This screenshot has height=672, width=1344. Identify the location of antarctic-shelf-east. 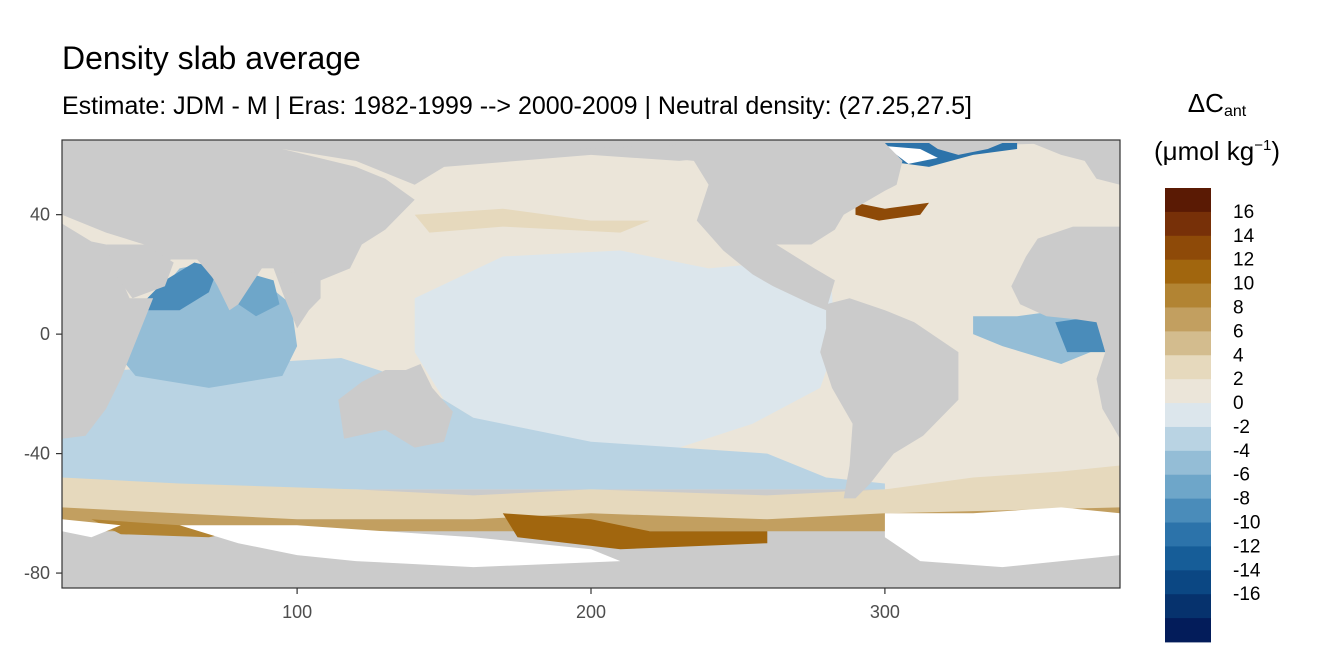
(400, 546).